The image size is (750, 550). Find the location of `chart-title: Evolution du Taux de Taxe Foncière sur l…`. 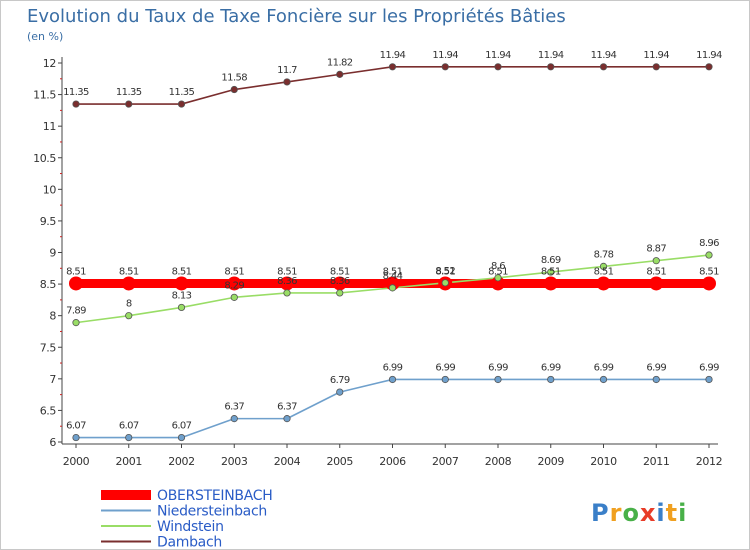

chart-title: Evolution du Taux de Taxe Foncière sur l… is located at coordinates (296, 16).